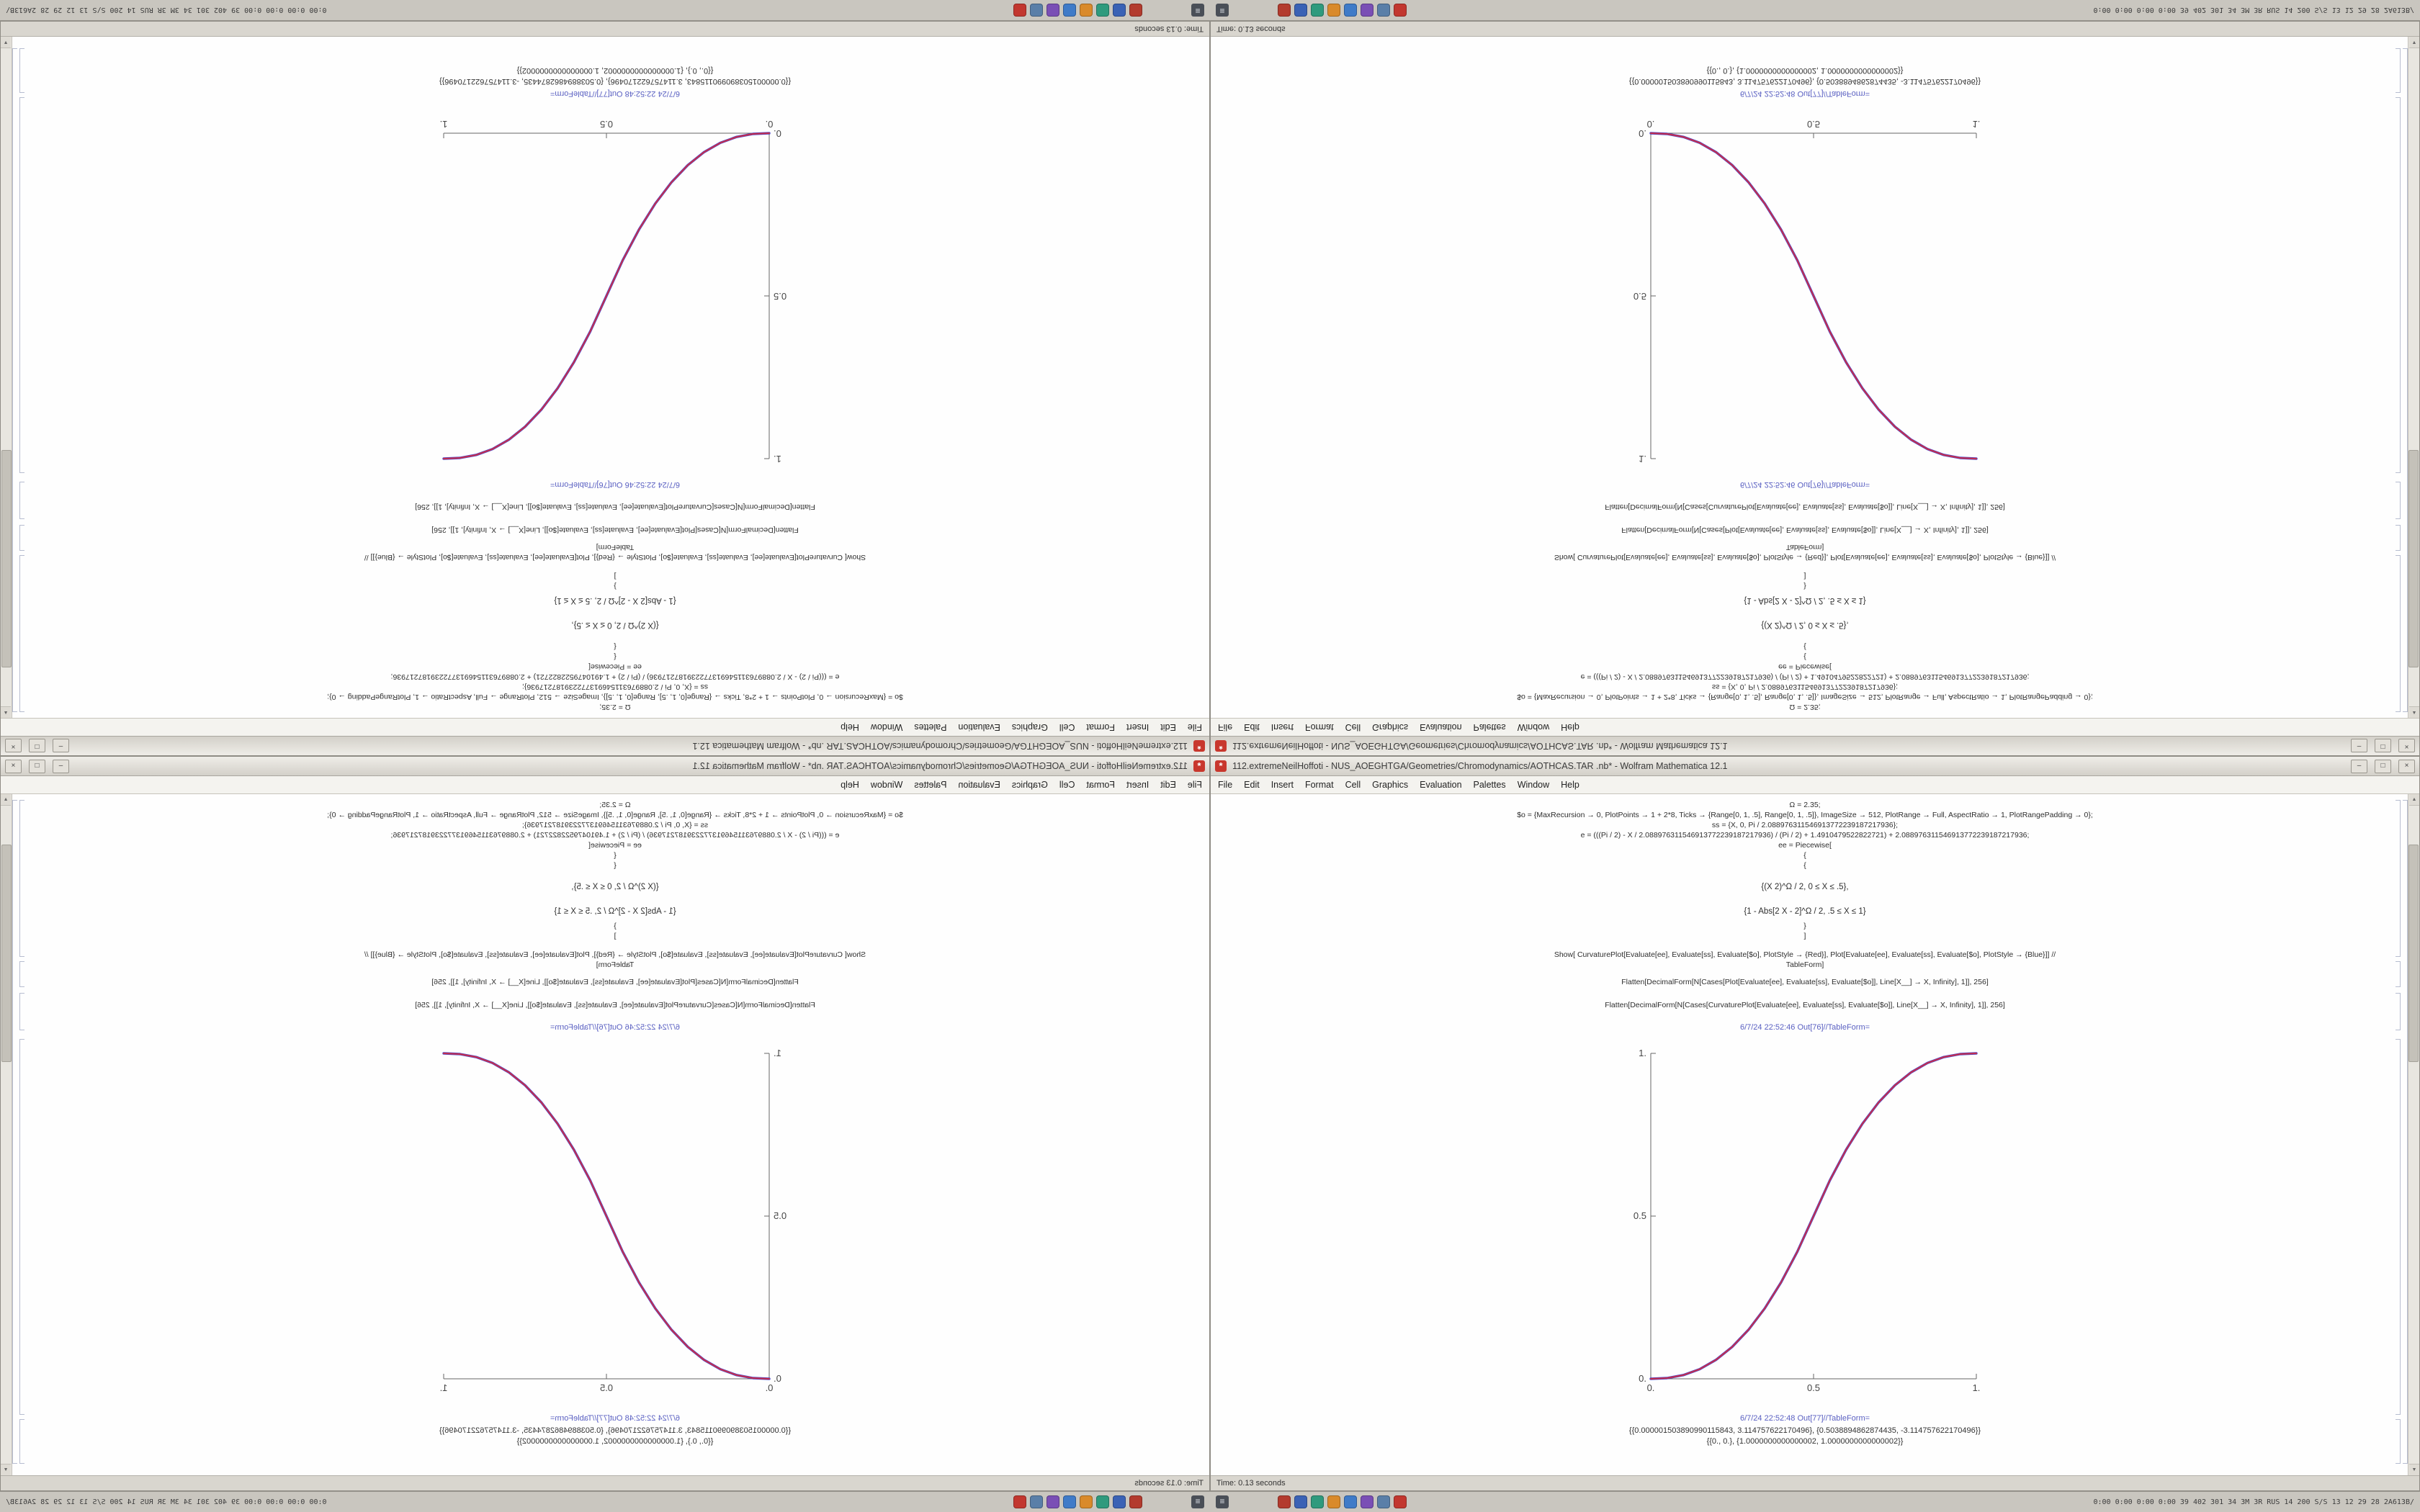  I want to click on terminal-icon, so click(1284, 10).